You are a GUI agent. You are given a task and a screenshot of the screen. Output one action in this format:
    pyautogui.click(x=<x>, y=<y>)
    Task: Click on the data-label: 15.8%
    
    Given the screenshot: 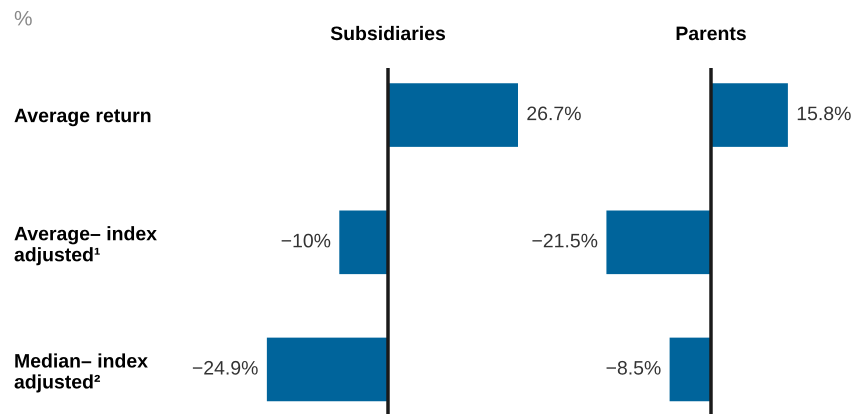 What is the action you would take?
    pyautogui.click(x=824, y=113)
    